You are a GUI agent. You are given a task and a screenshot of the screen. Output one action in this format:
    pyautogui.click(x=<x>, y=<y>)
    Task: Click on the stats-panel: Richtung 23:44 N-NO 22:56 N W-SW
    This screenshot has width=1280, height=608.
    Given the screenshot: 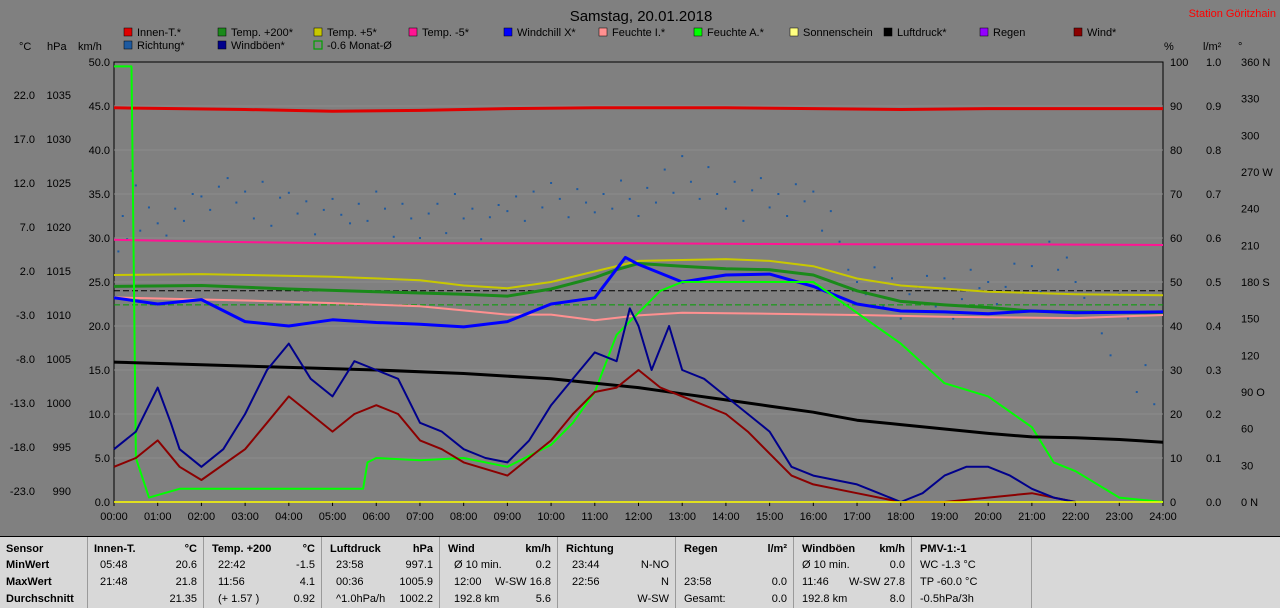 What is the action you would take?
    pyautogui.click(x=617, y=572)
    